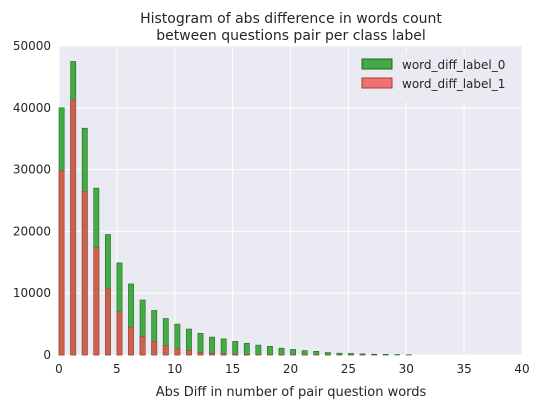 This screenshot has width=541, height=409. Describe the element at coordinates (32, 231) in the screenshot. I see `y-tick-label: 20000` at that location.